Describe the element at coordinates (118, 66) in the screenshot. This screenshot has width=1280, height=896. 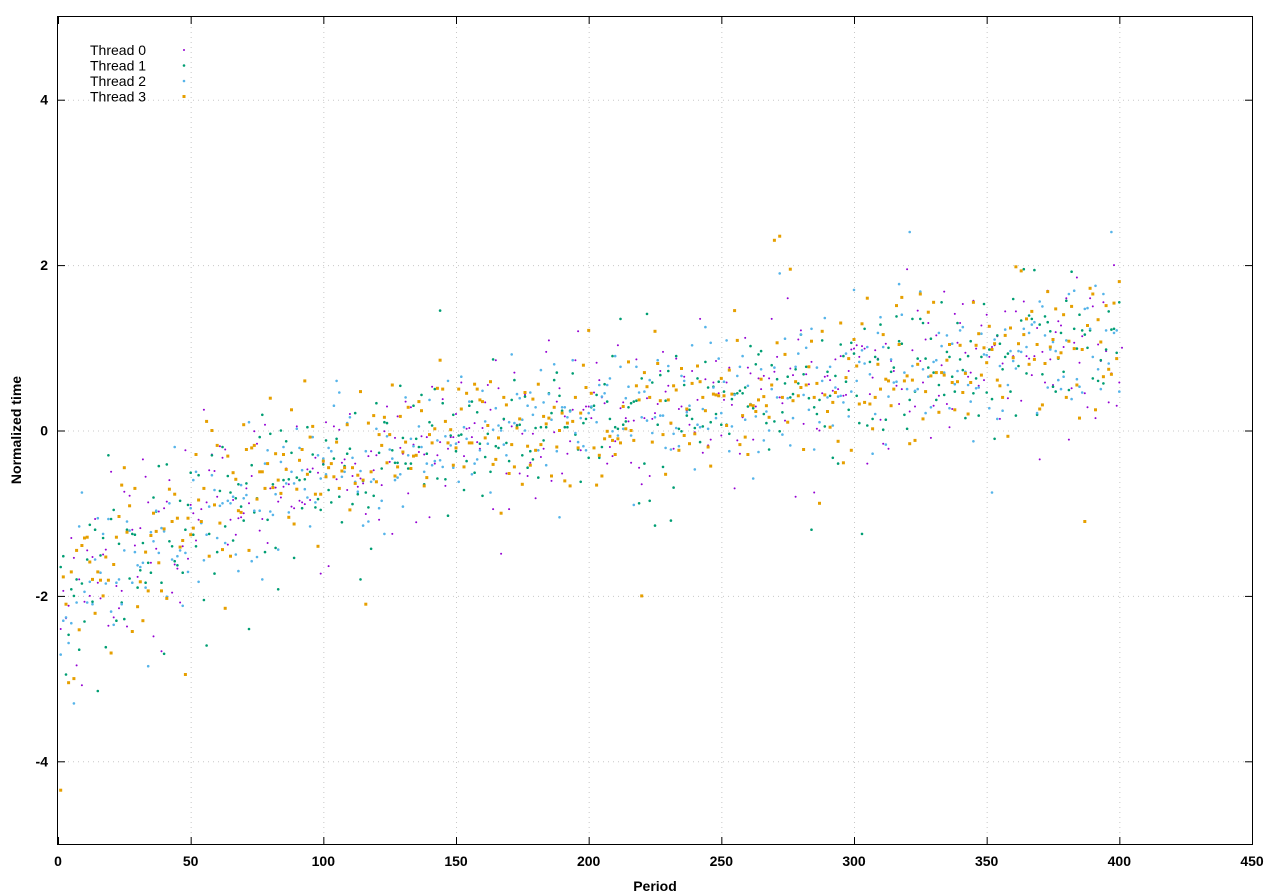
I see `legend-label: Thread 1` at that location.